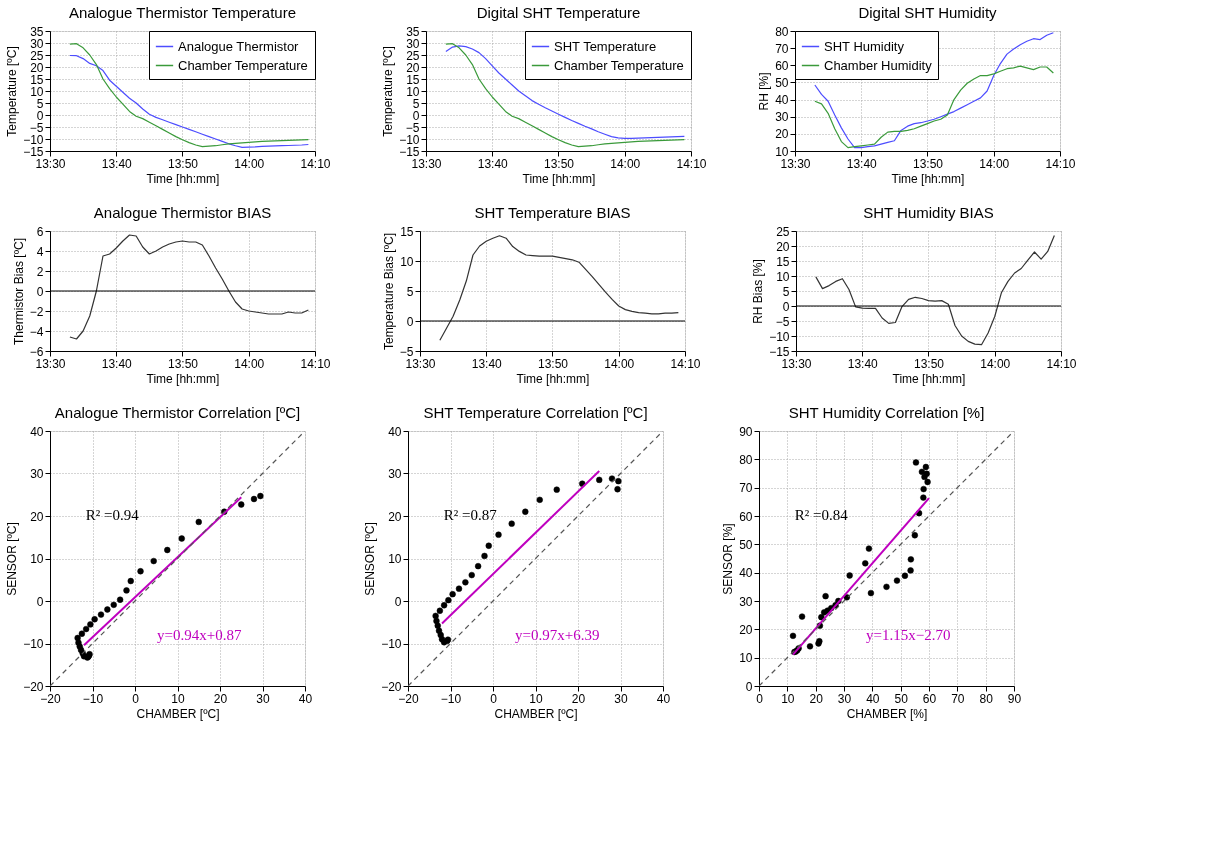 Image resolution: width=1206 pixels, height=848 pixels. Describe the element at coordinates (40, 231) in the screenshot. I see `y-tick-label: 6` at that location.